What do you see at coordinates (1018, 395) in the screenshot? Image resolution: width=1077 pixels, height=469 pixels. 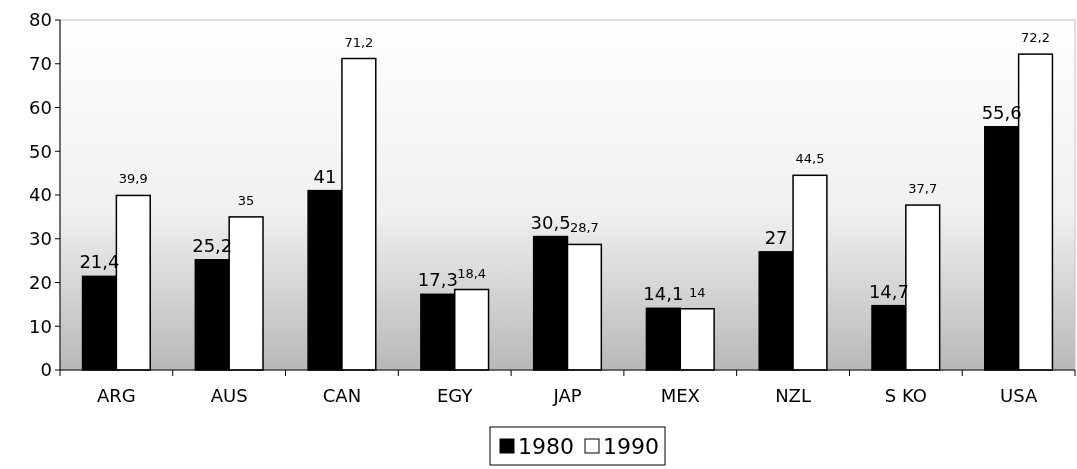 I see `x-tick-label: USA` at bounding box center [1018, 395].